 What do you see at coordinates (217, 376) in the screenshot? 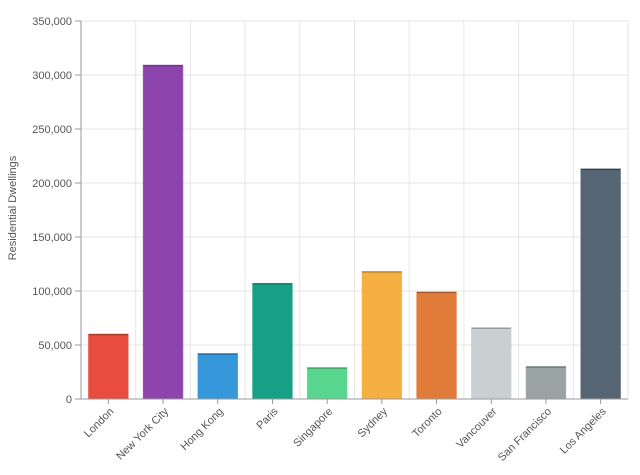
I see `bar-hong-kong` at bounding box center [217, 376].